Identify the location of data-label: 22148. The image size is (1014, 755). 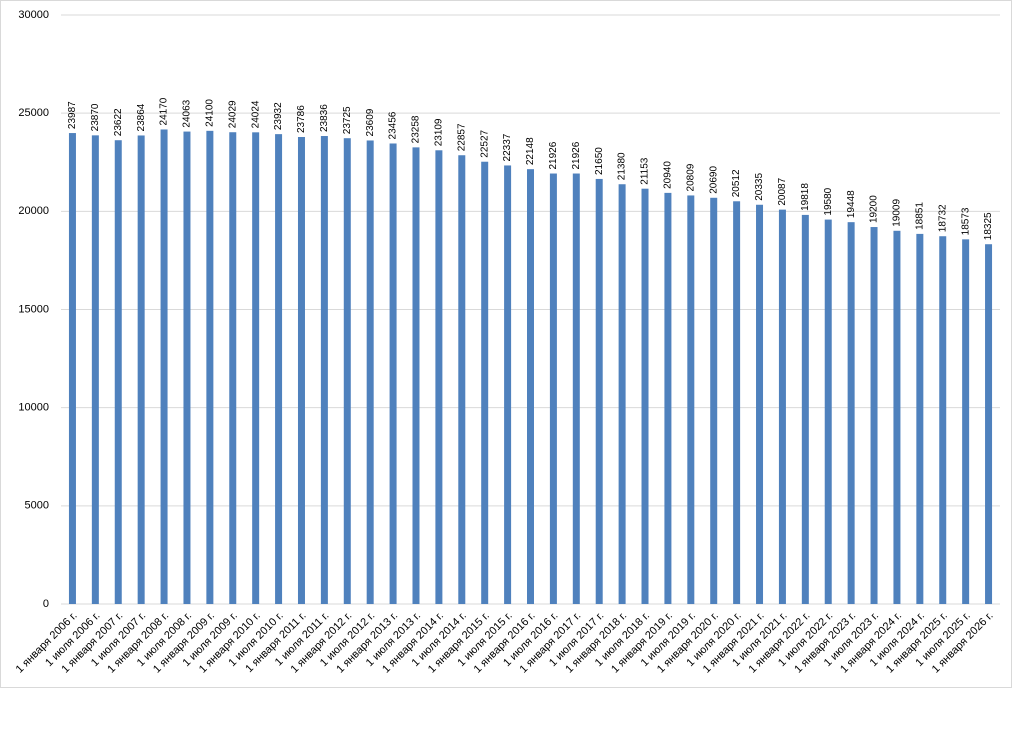
(530, 151).